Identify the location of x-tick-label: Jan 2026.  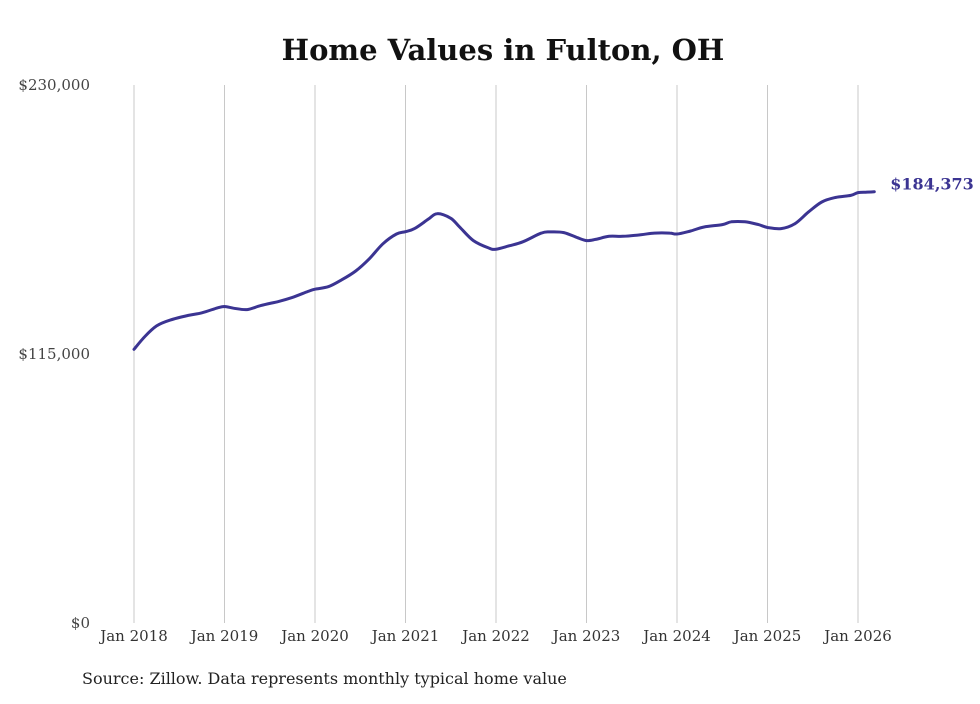
(857, 636).